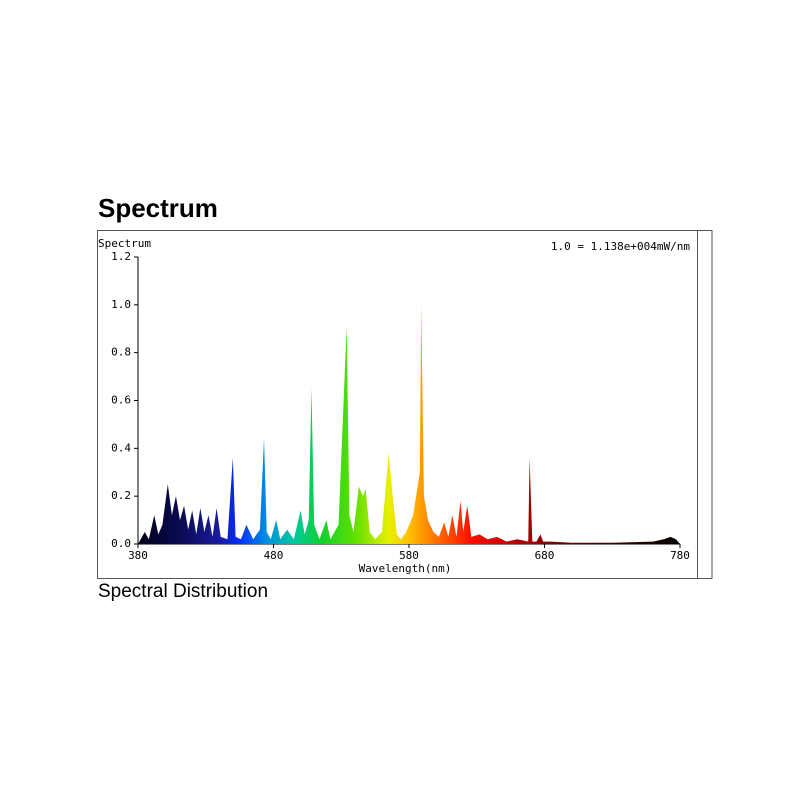 This screenshot has height=805, width=800. Describe the element at coordinates (121, 304) in the screenshot. I see `y-tick-label: 1.0` at that location.